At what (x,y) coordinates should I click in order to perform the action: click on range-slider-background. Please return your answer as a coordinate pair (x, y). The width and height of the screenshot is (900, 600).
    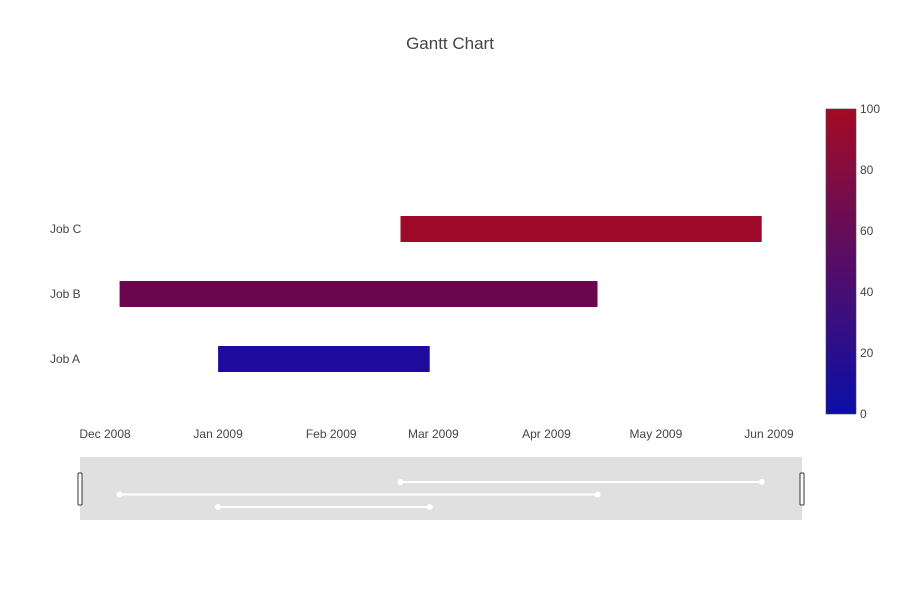
    Looking at the image, I should click on (441, 488).